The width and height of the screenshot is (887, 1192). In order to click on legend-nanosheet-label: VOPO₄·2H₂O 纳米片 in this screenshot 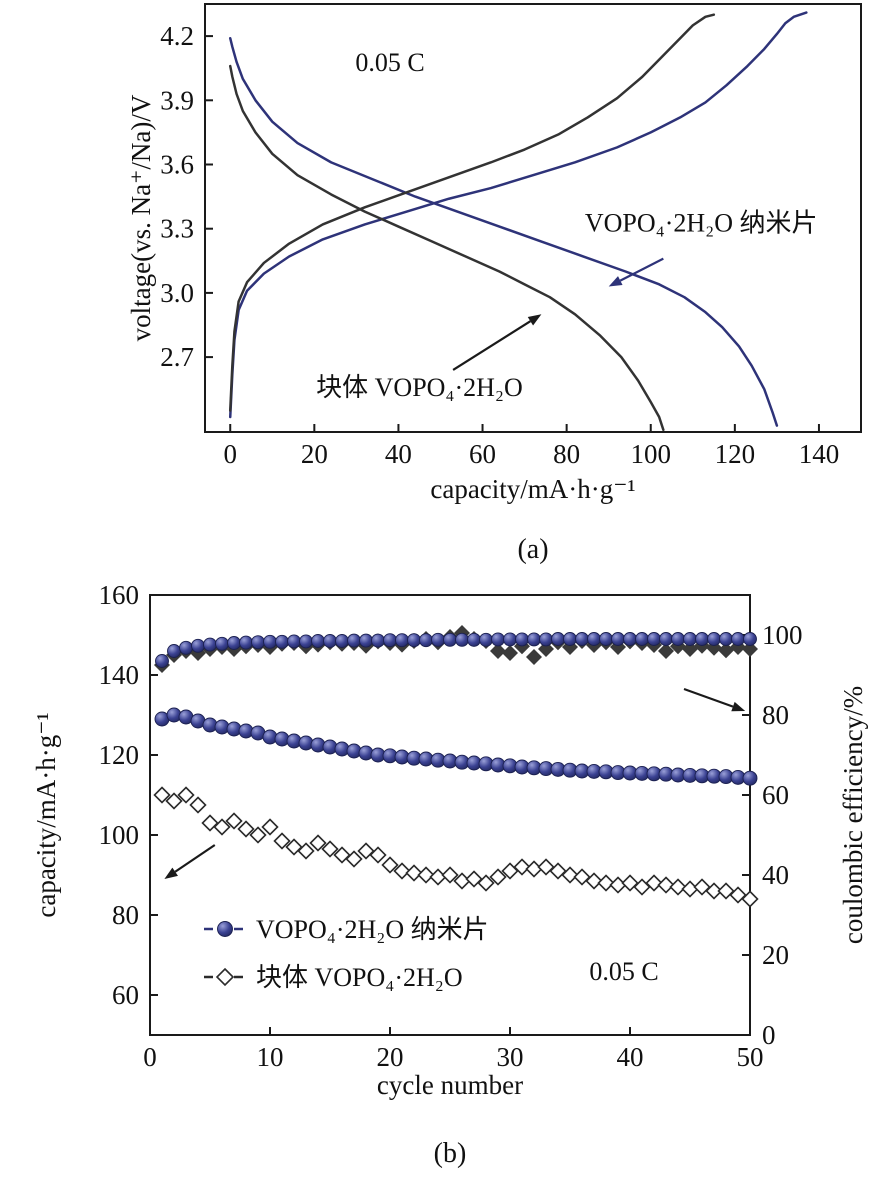, I will do `click(372, 929)`.